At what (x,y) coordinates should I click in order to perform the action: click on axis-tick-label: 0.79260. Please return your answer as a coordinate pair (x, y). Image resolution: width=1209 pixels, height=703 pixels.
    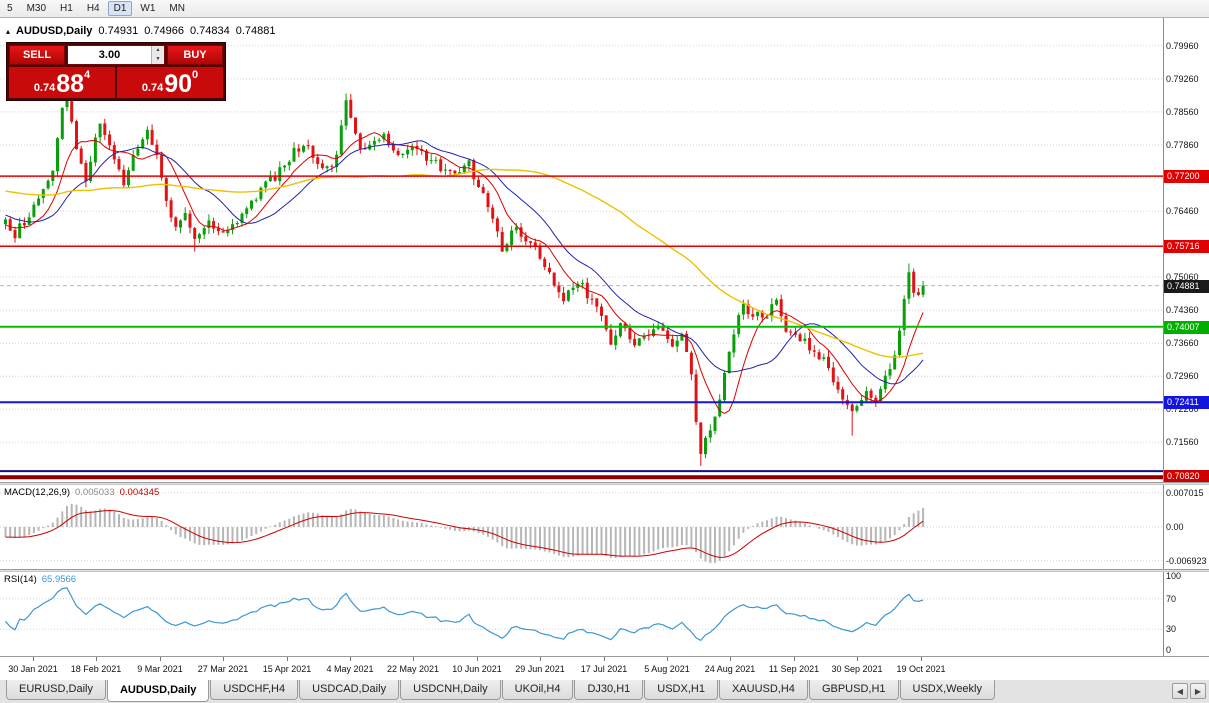
    Looking at the image, I should click on (1182, 79).